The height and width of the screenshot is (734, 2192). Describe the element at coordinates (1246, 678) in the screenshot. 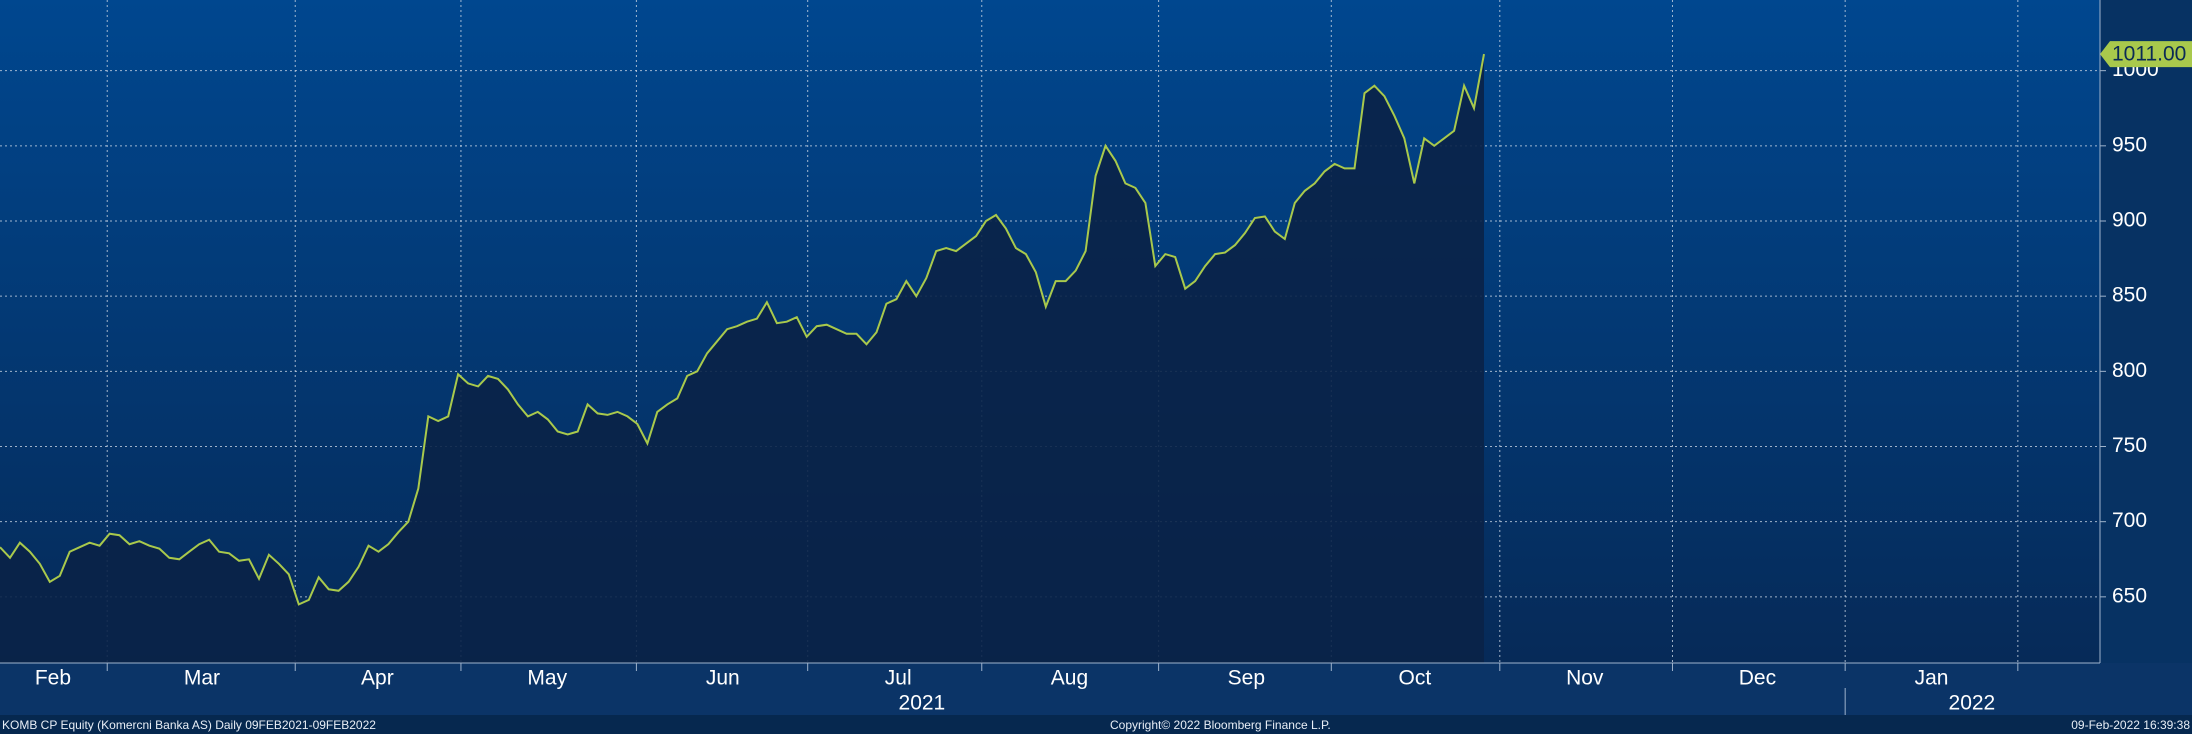

I see `x-tick-label: Sep` at that location.